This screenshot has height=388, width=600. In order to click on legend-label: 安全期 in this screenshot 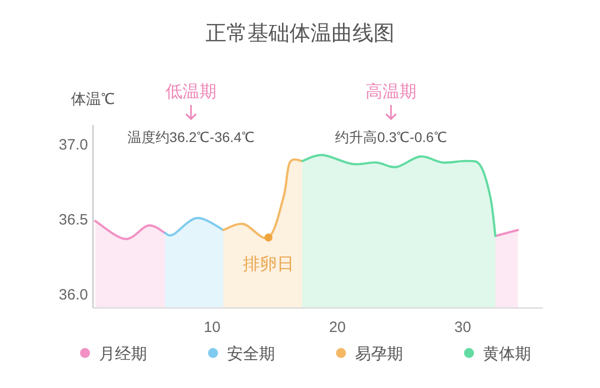, I will do `click(251, 354)`.